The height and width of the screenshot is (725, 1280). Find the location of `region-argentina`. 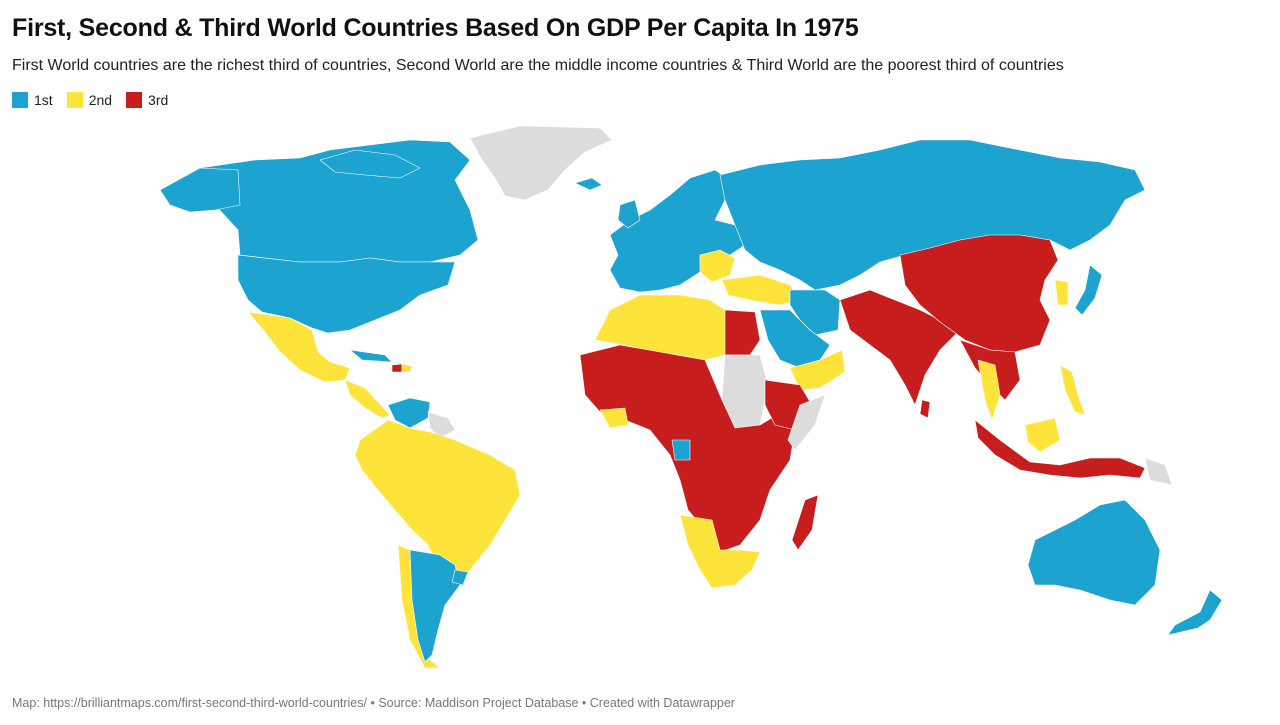

region-argentina is located at coordinates (435, 606).